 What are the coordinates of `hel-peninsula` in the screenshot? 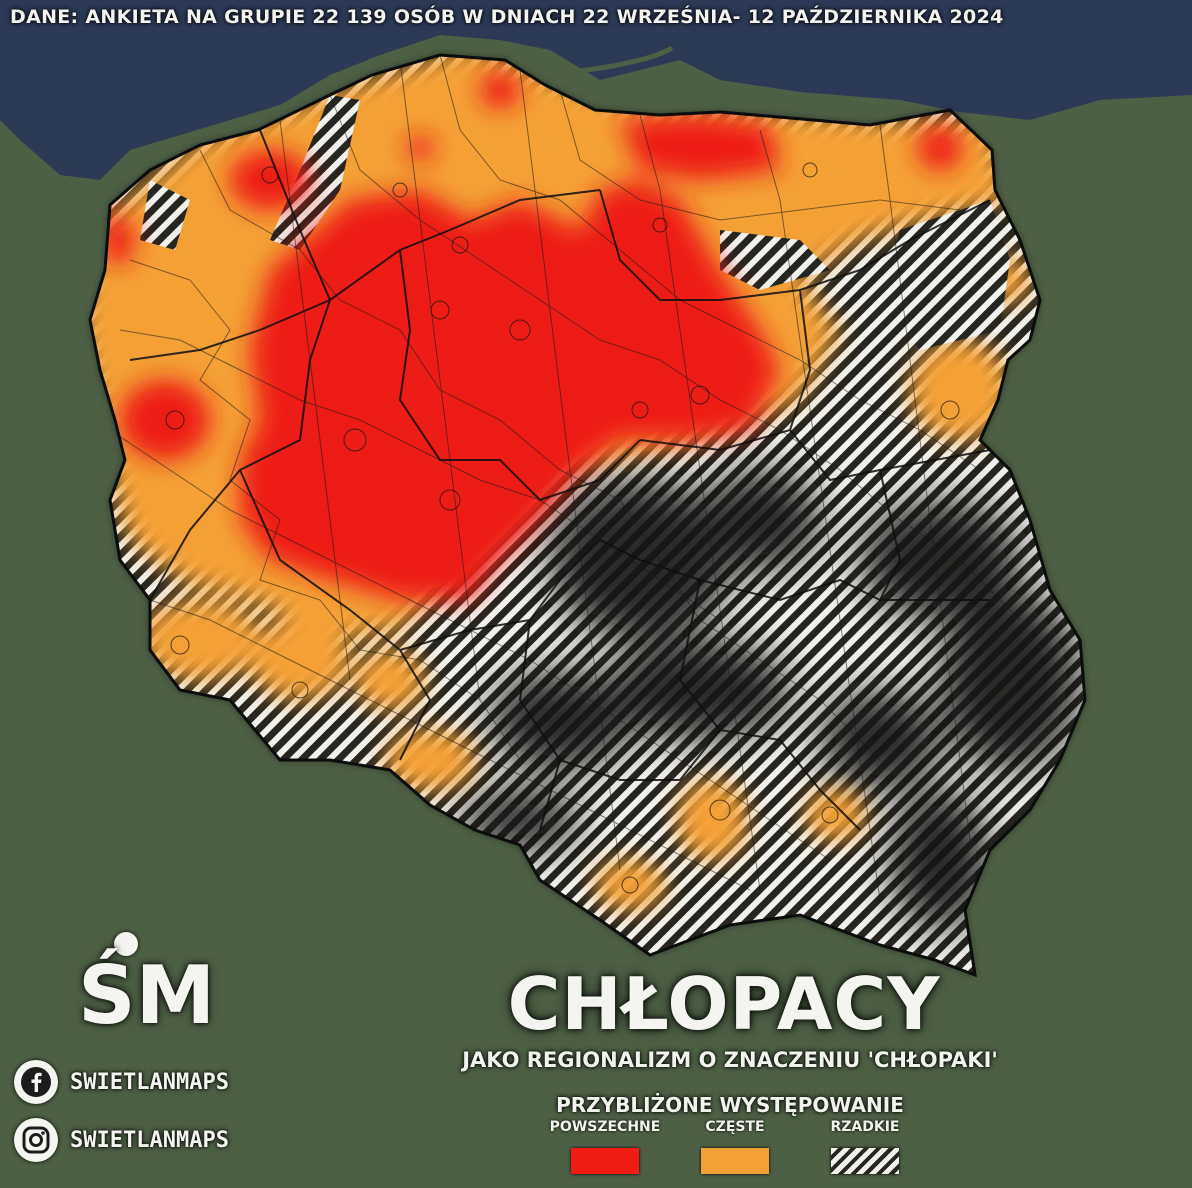 It's located at (619, 60).